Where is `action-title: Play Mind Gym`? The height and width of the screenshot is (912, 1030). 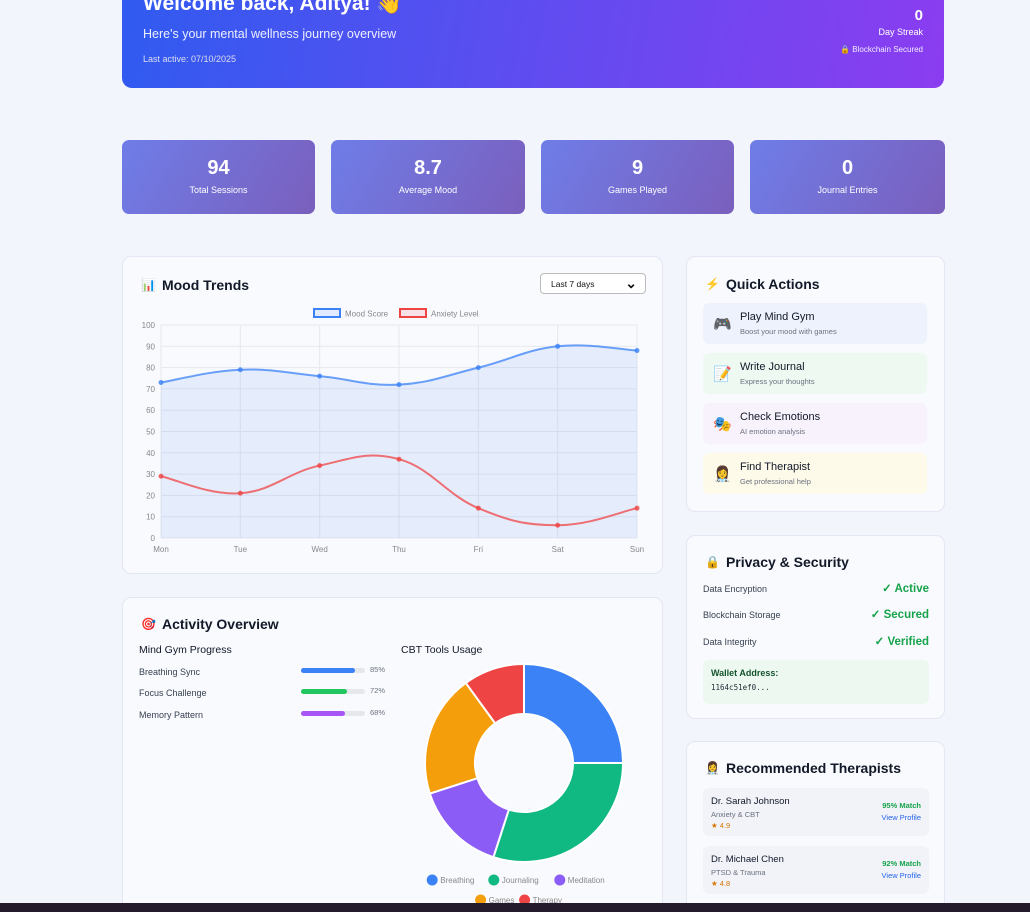
action-title: Play Mind Gym is located at coordinates (777, 317).